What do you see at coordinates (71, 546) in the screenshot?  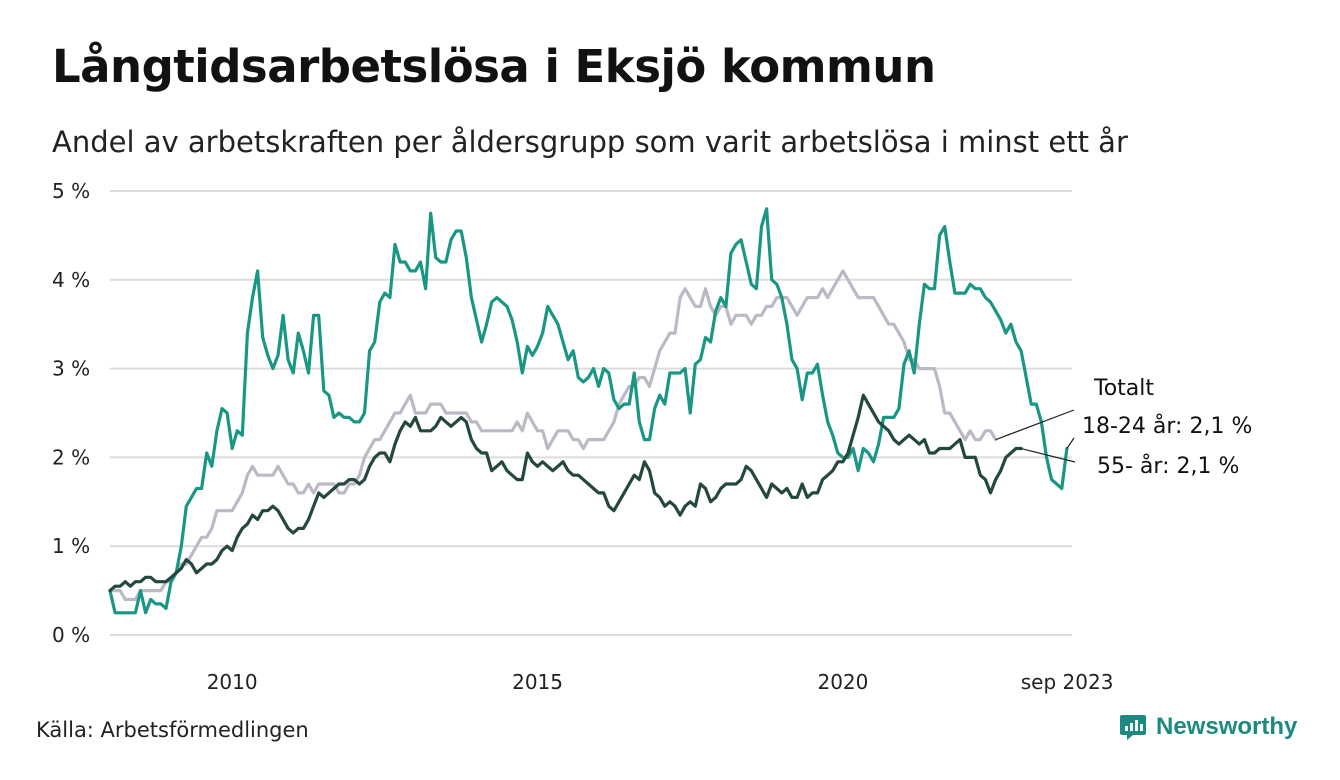 I see `y-tick-label: 1 %` at bounding box center [71, 546].